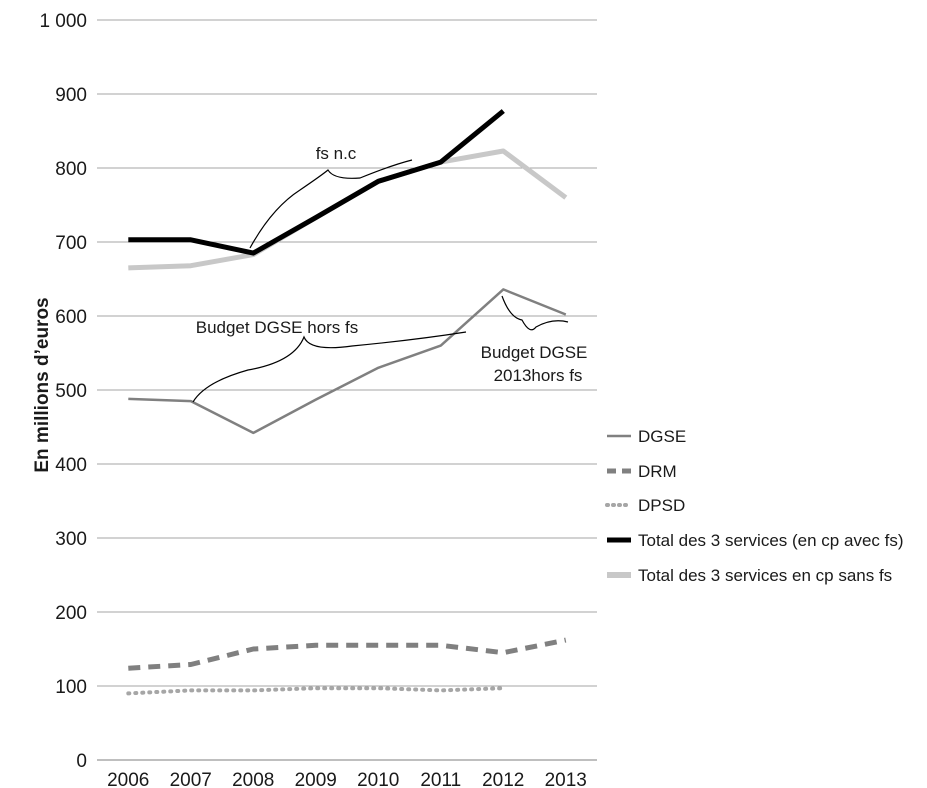 The width and height of the screenshot is (927, 788). I want to click on y-tick-label: 100, so click(71, 687).